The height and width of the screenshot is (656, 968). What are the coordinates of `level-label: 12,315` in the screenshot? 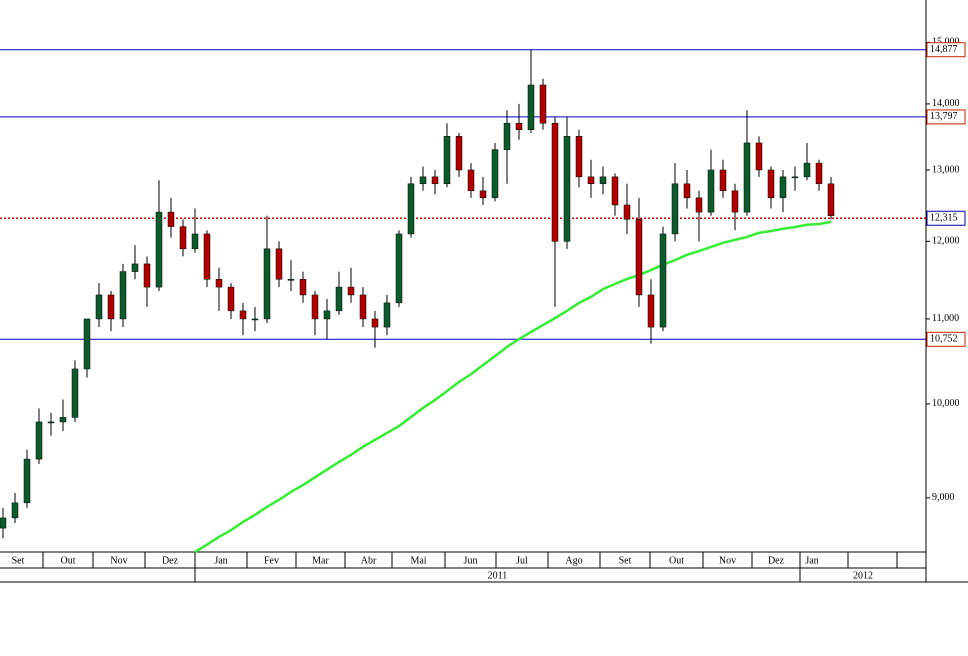 It's located at (944, 218).